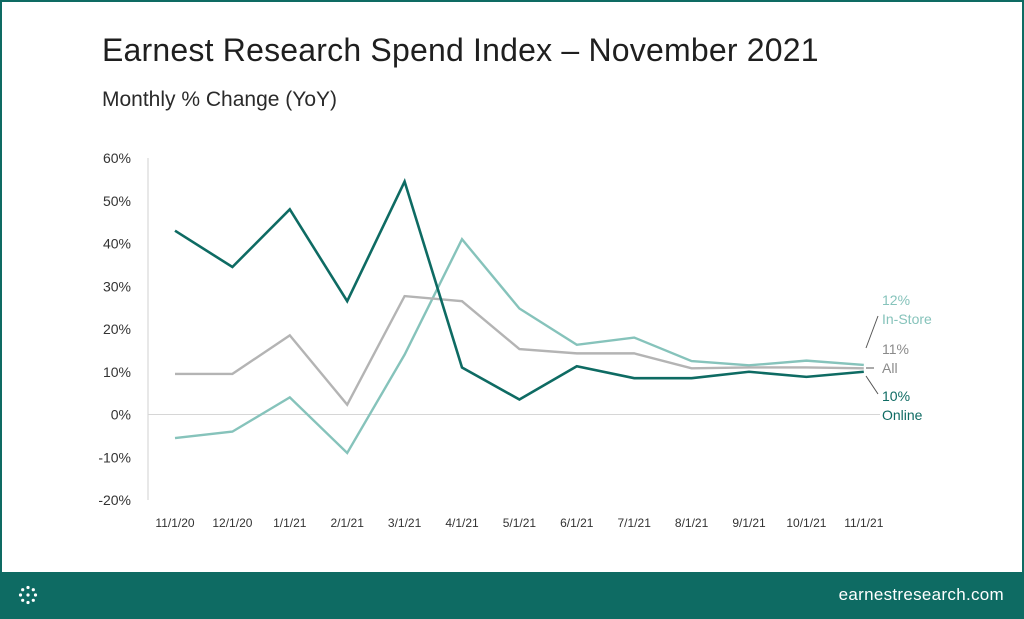 This screenshot has height=619, width=1024. I want to click on y-tick-label: 20%, so click(117, 329).